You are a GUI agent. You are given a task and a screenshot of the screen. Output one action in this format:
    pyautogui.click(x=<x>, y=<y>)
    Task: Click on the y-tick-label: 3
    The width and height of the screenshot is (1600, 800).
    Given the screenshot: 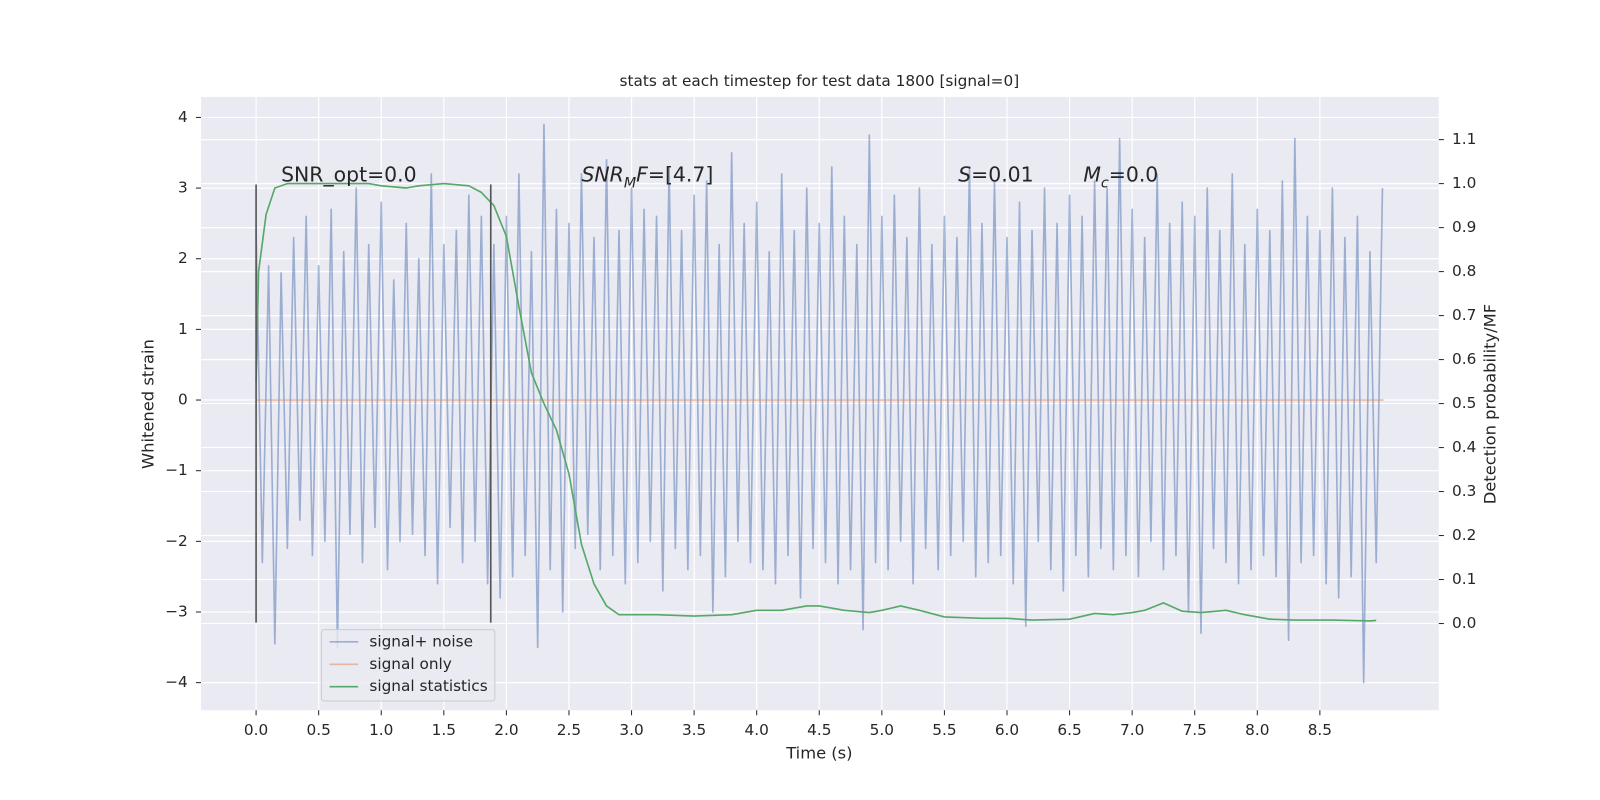 What is the action you would take?
    pyautogui.click(x=183, y=188)
    